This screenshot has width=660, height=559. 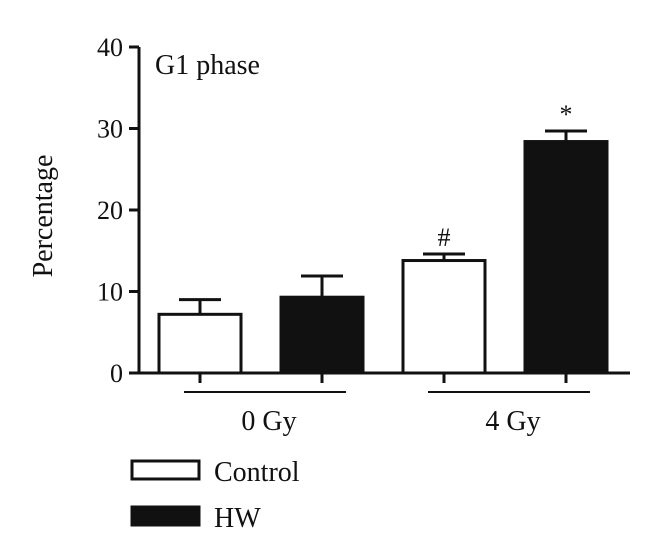 I want to click on chart-title: G1 phase, so click(x=207, y=65).